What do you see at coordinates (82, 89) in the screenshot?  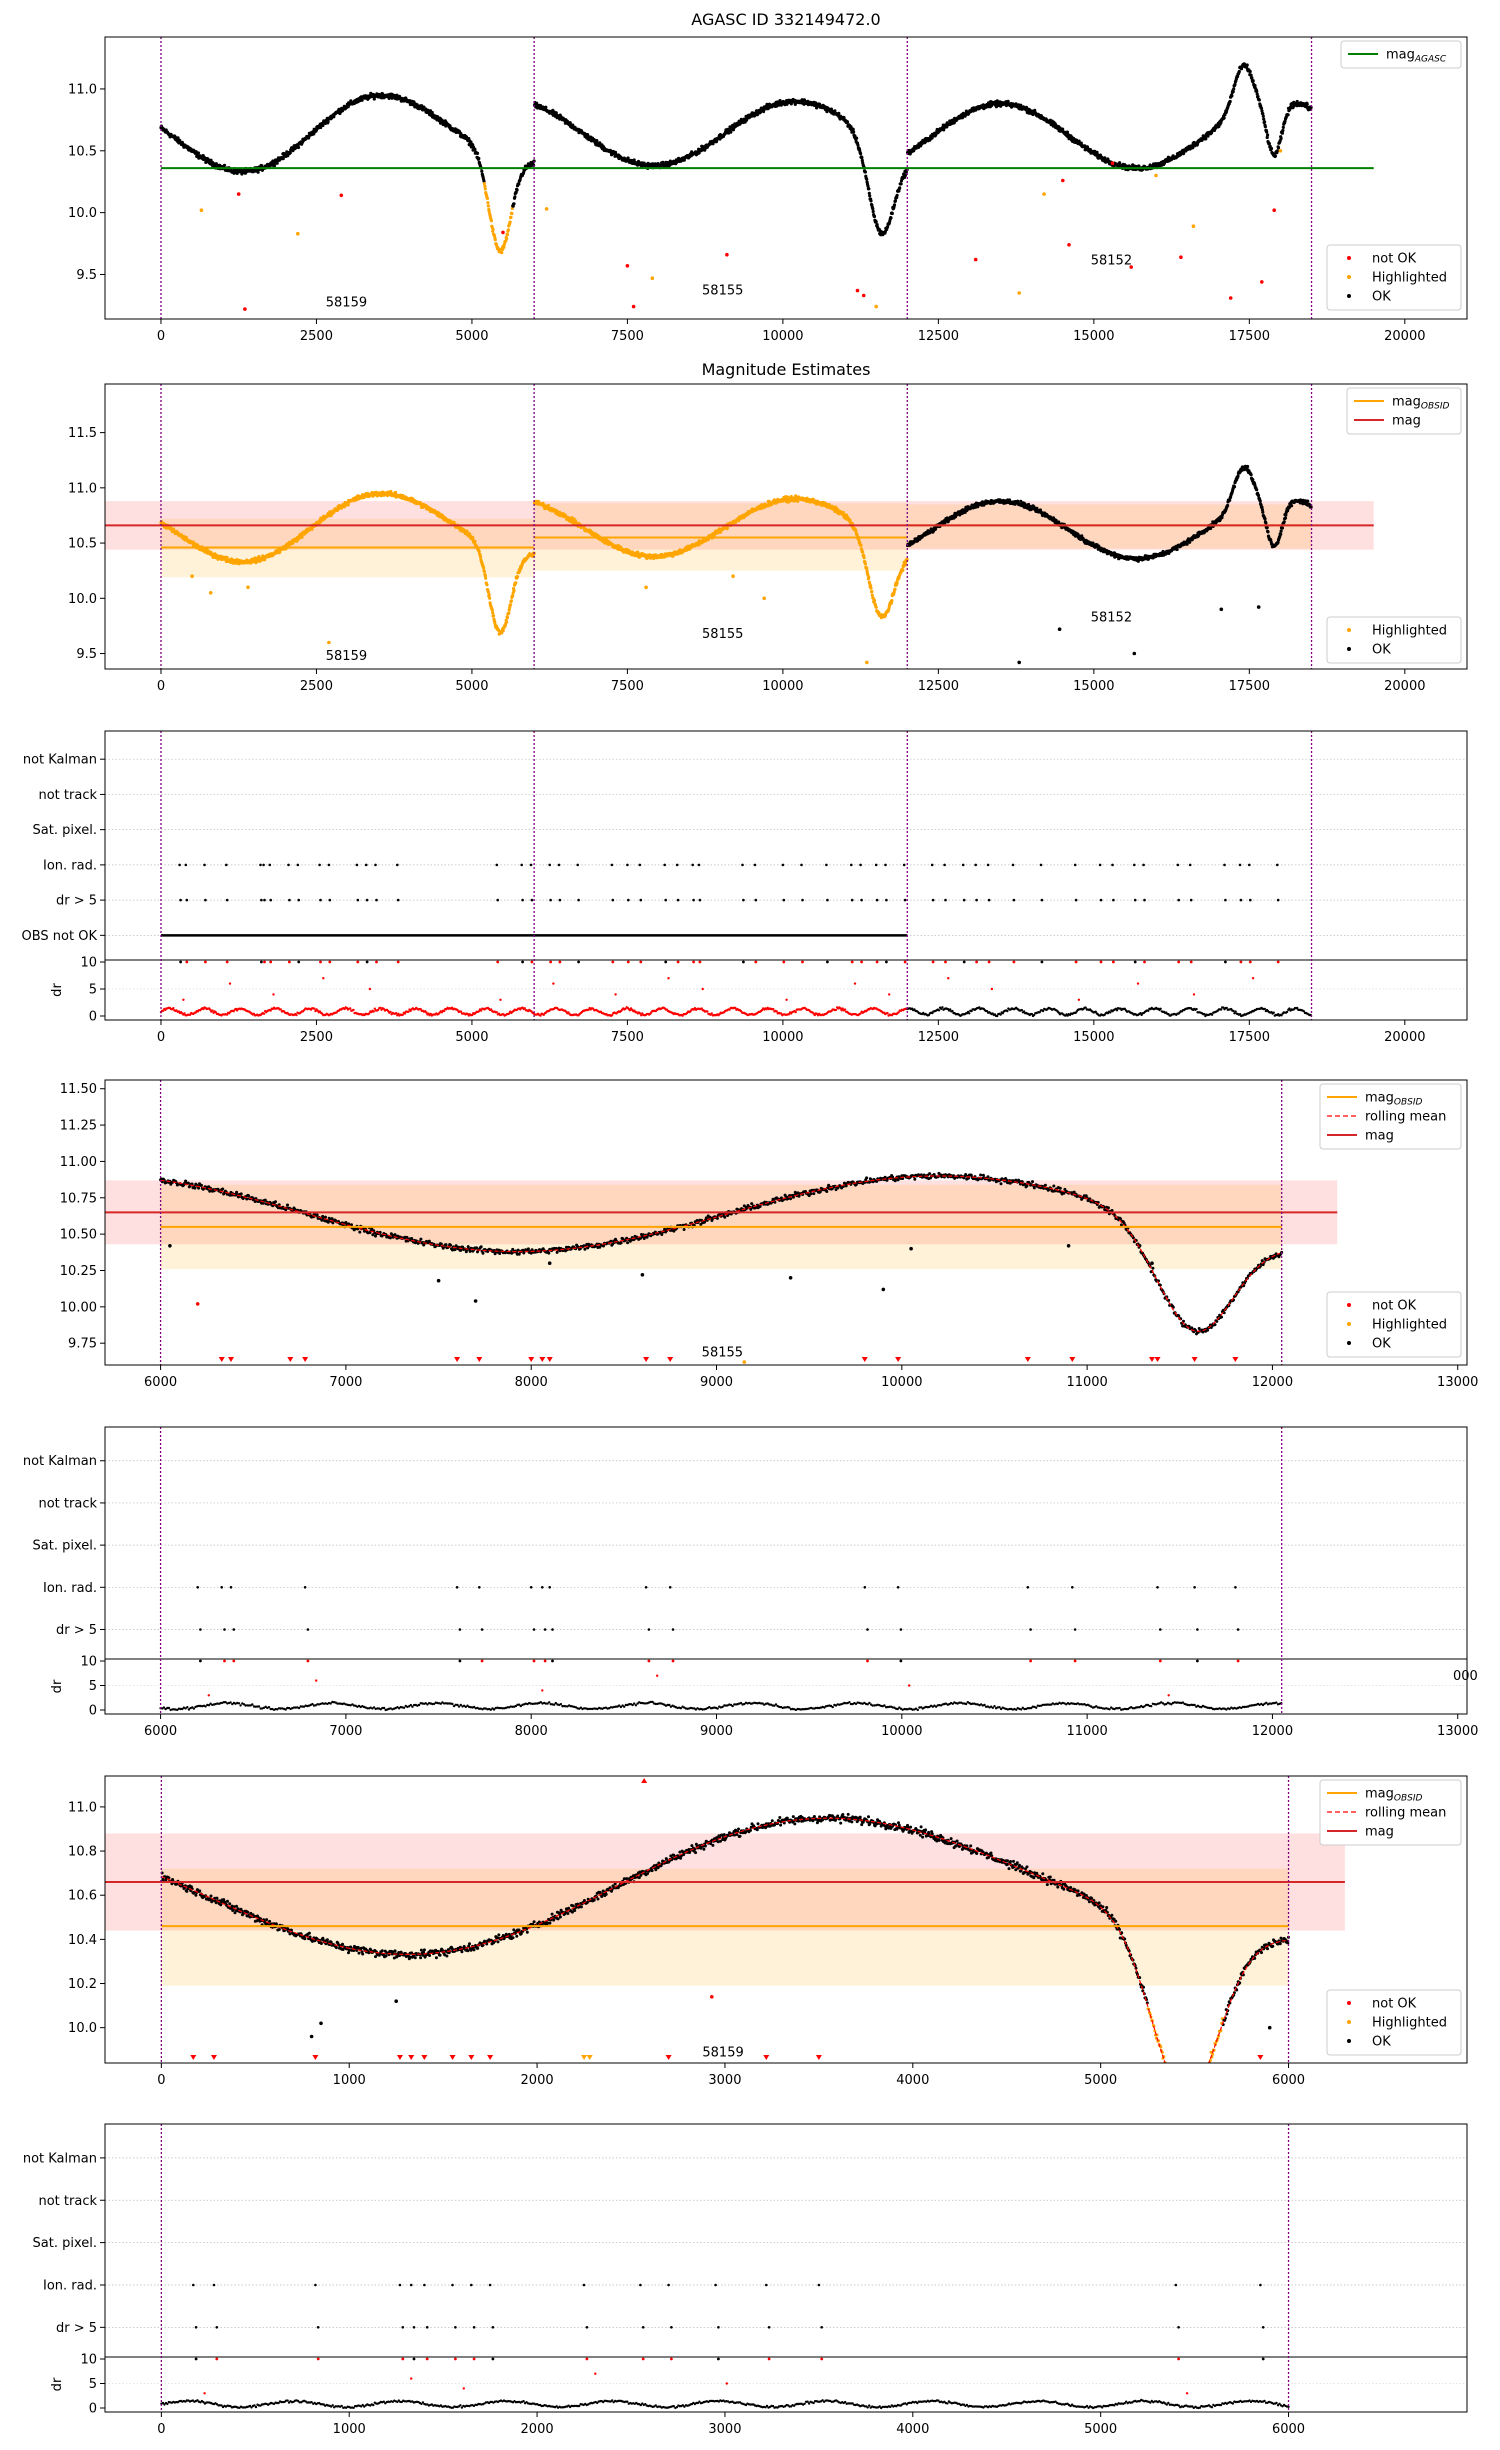 I see `y-tick-label: 11.0` at bounding box center [82, 89].